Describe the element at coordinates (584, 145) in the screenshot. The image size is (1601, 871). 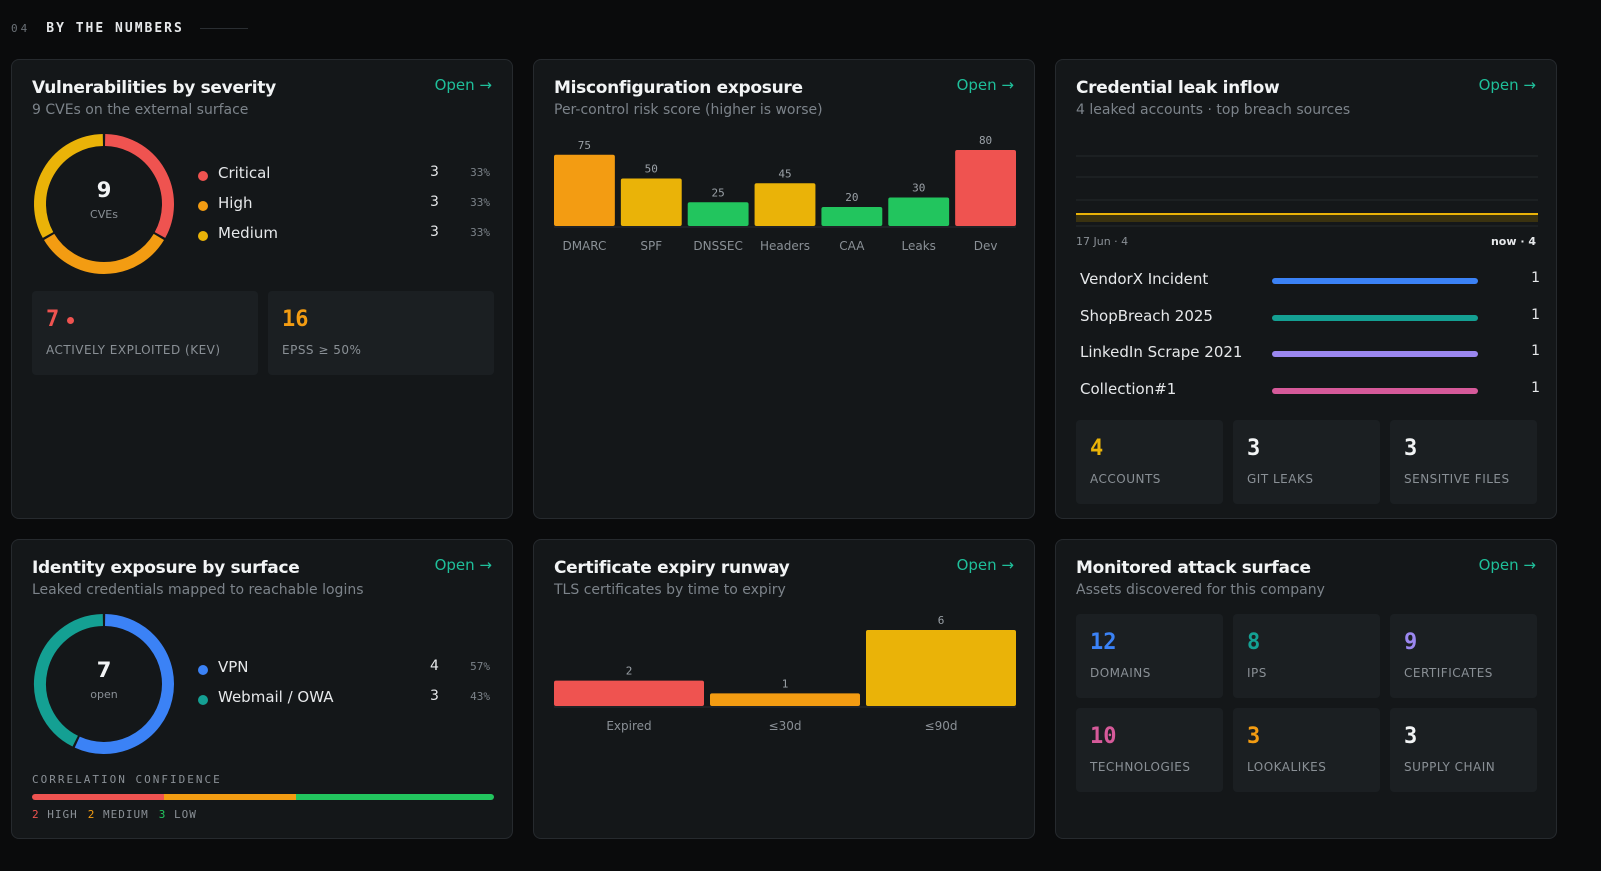
I see `misconfig-value-label: 75` at that location.